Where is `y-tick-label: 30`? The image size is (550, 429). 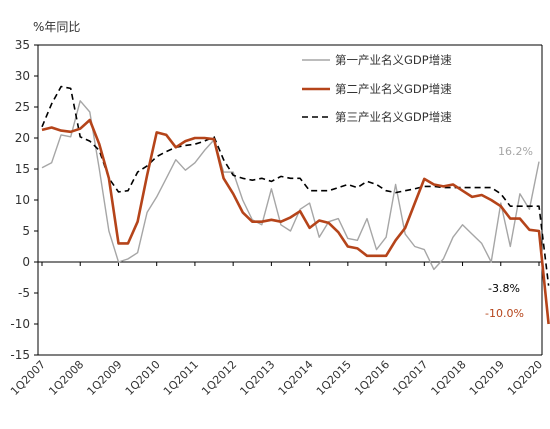
y-tick-label: 30 is located at coordinates (22, 76).